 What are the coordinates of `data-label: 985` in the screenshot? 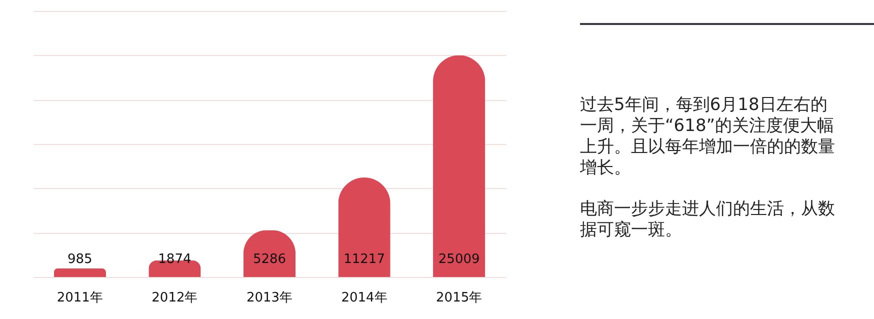 It's located at (80, 259).